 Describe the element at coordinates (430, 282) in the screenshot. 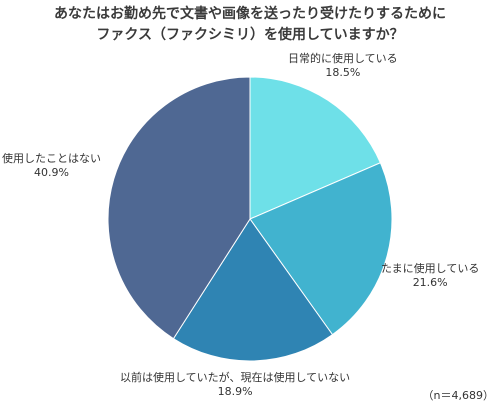

I see `slice-label-sometimes-value: 21.6%` at that location.